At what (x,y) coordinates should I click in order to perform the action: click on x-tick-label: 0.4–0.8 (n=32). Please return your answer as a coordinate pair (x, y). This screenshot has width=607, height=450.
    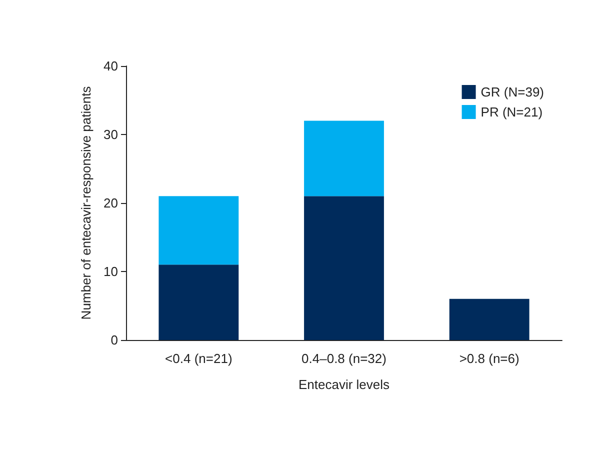
    Looking at the image, I should click on (344, 358).